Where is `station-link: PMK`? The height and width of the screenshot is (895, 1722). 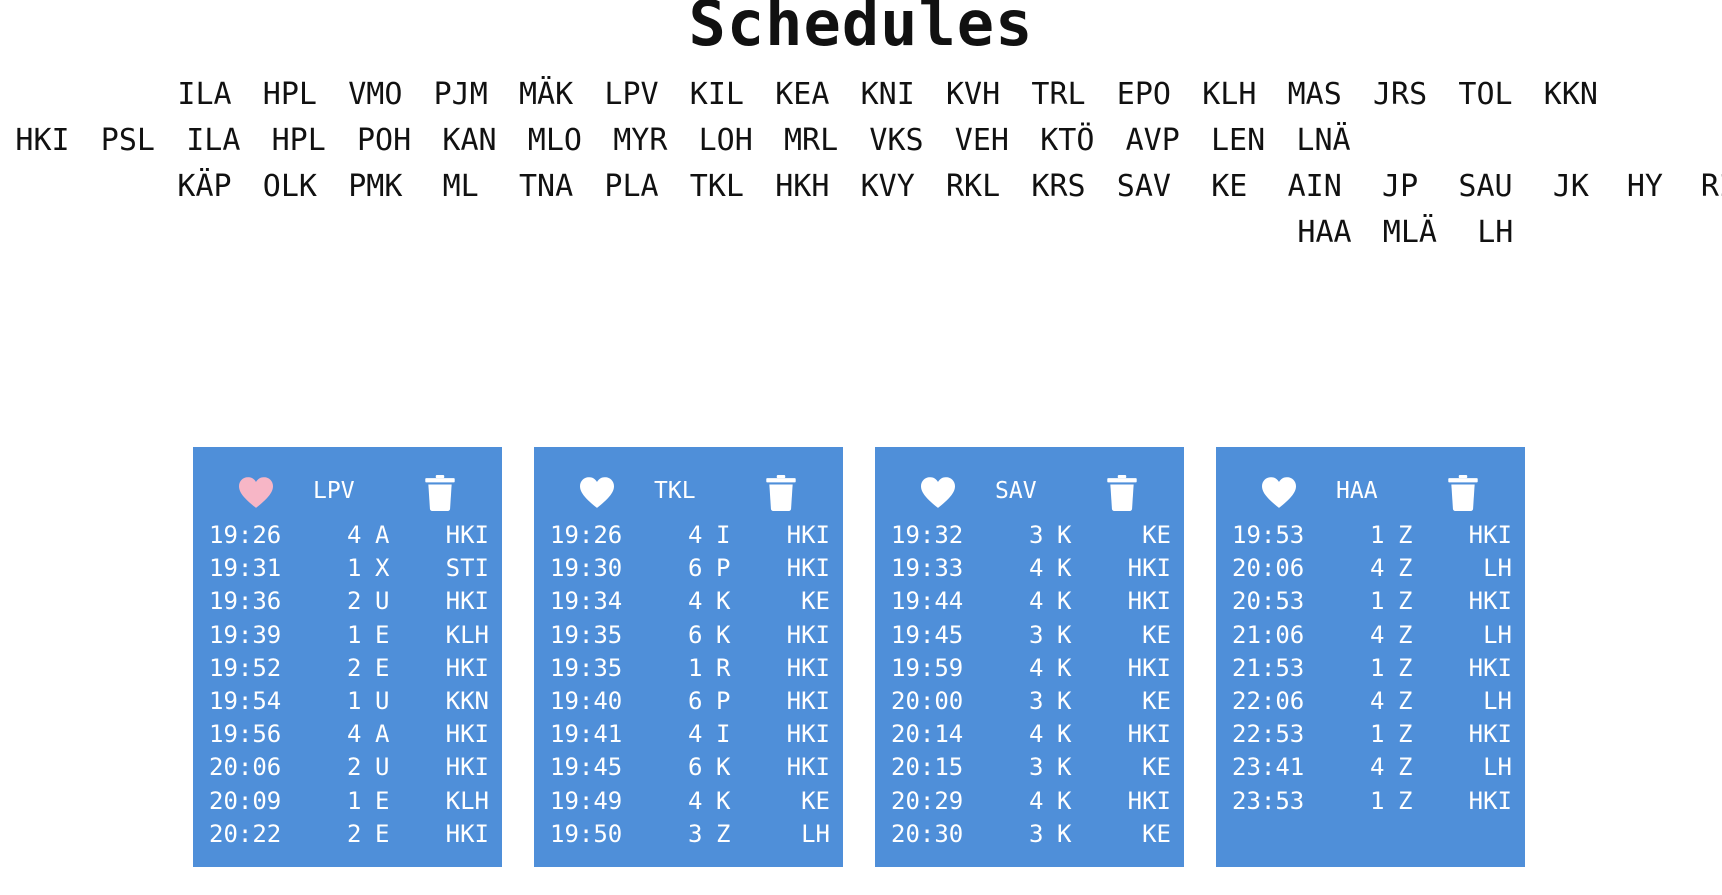
station-link: PMK is located at coordinates (375, 186).